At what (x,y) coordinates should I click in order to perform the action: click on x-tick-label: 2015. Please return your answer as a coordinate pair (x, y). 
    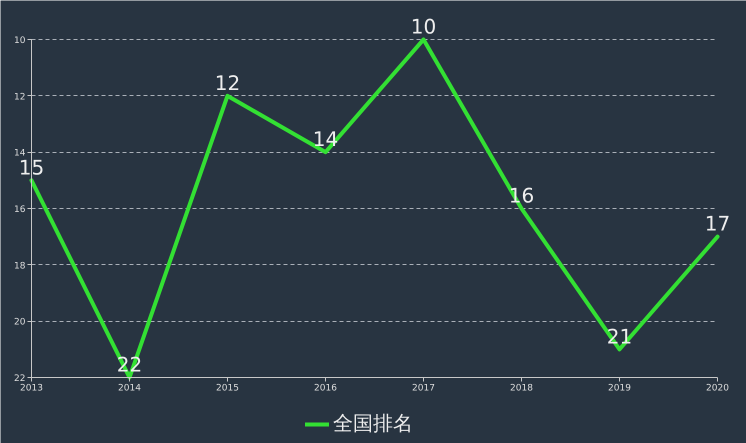
    Looking at the image, I should click on (227, 389).